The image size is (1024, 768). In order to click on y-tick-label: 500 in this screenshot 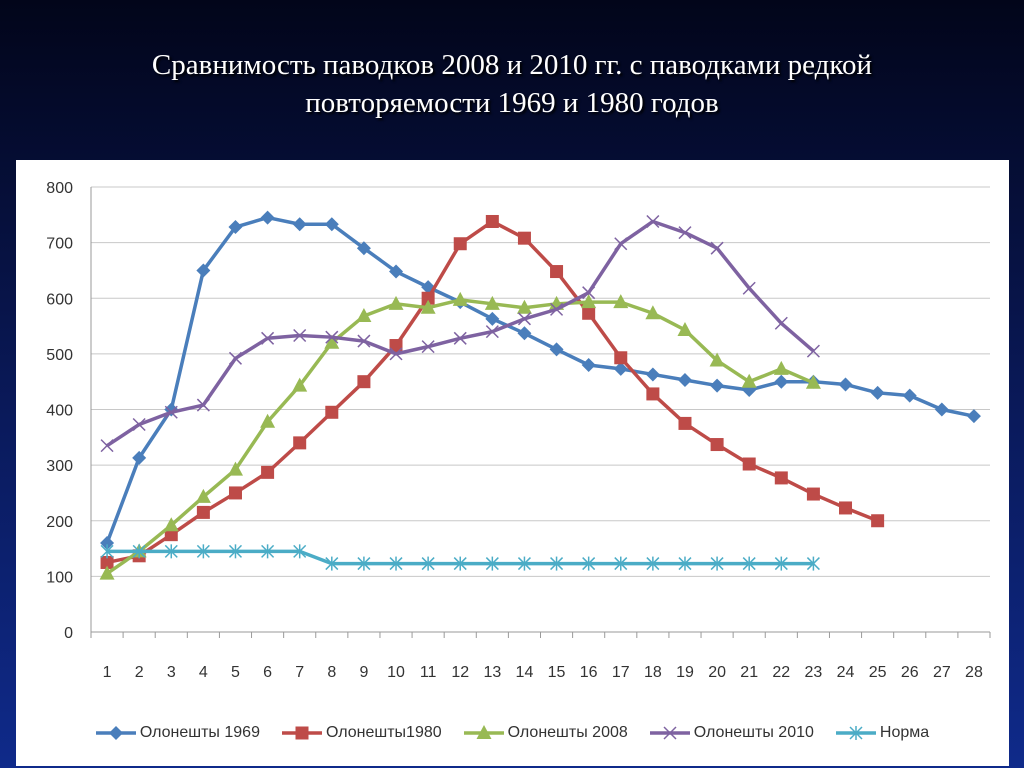, I will do `click(59, 355)`.